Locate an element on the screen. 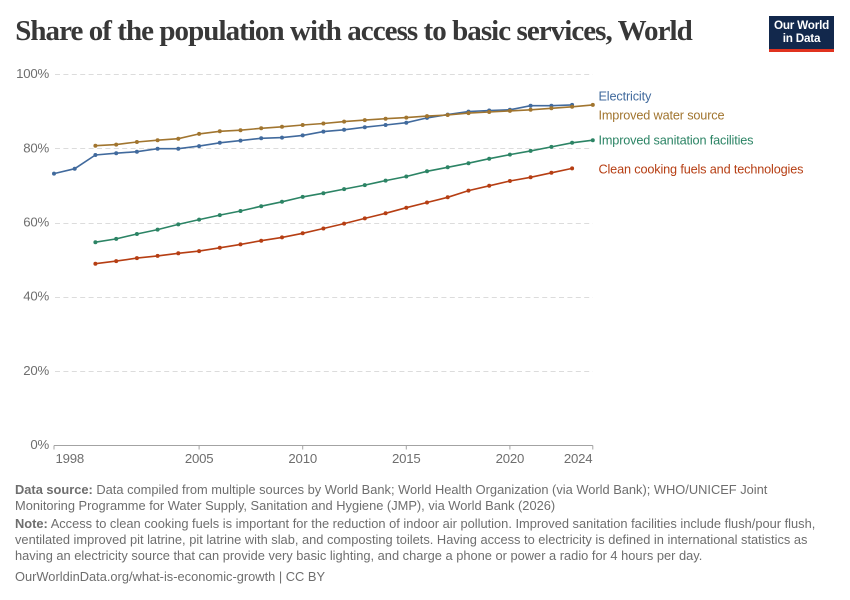  svg-text: 80% is located at coordinates (36, 147).